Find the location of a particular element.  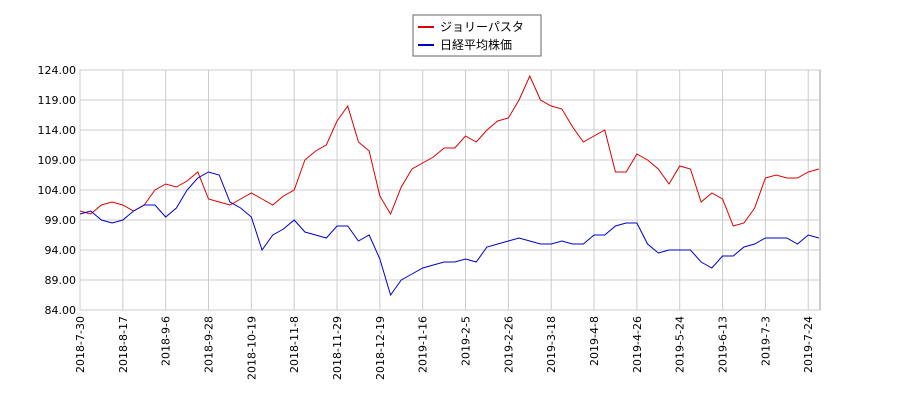

y-tick-label: 114.00 is located at coordinates (57, 130).